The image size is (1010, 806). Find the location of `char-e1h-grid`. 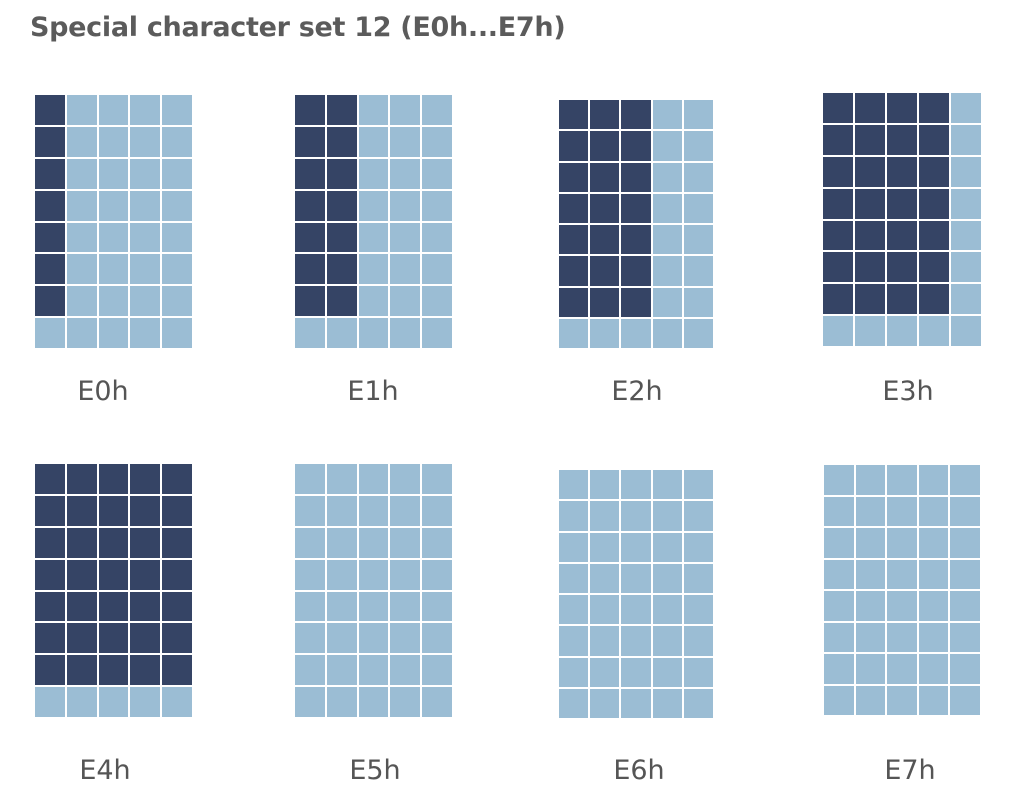

char-e1h-grid is located at coordinates (373, 221).